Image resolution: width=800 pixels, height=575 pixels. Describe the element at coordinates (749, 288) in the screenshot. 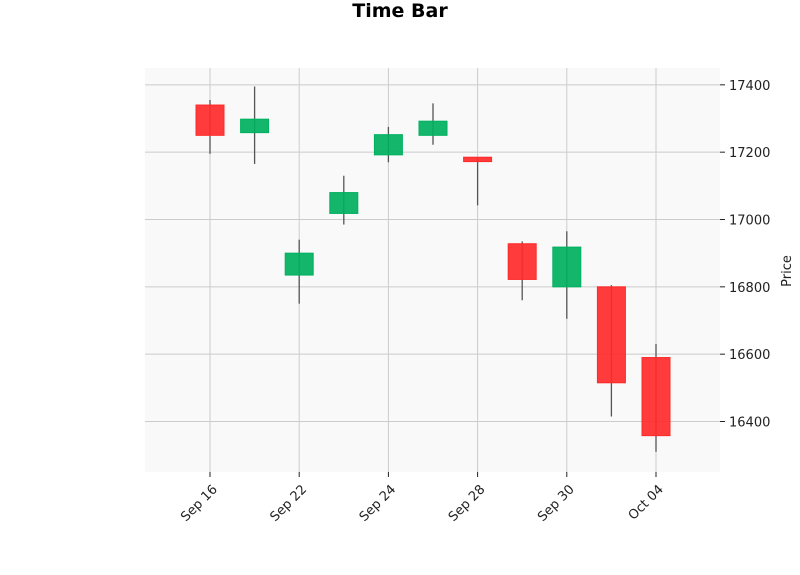

I see `y-tick-label: 16800` at that location.